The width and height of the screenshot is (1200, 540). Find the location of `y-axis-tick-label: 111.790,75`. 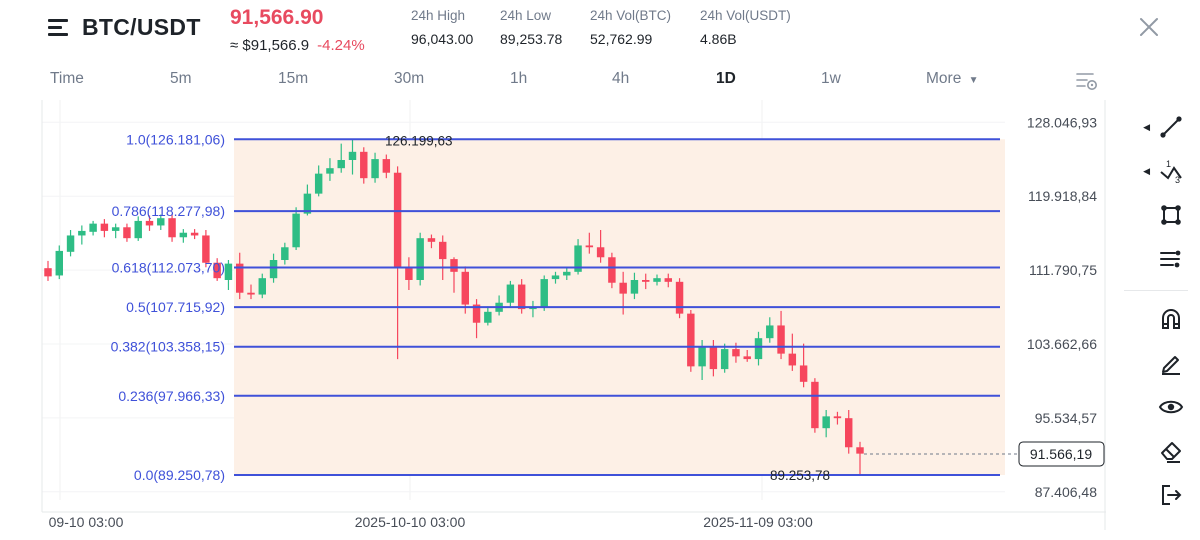

y-axis-tick-label: 111.790,75 is located at coordinates (1063, 270).